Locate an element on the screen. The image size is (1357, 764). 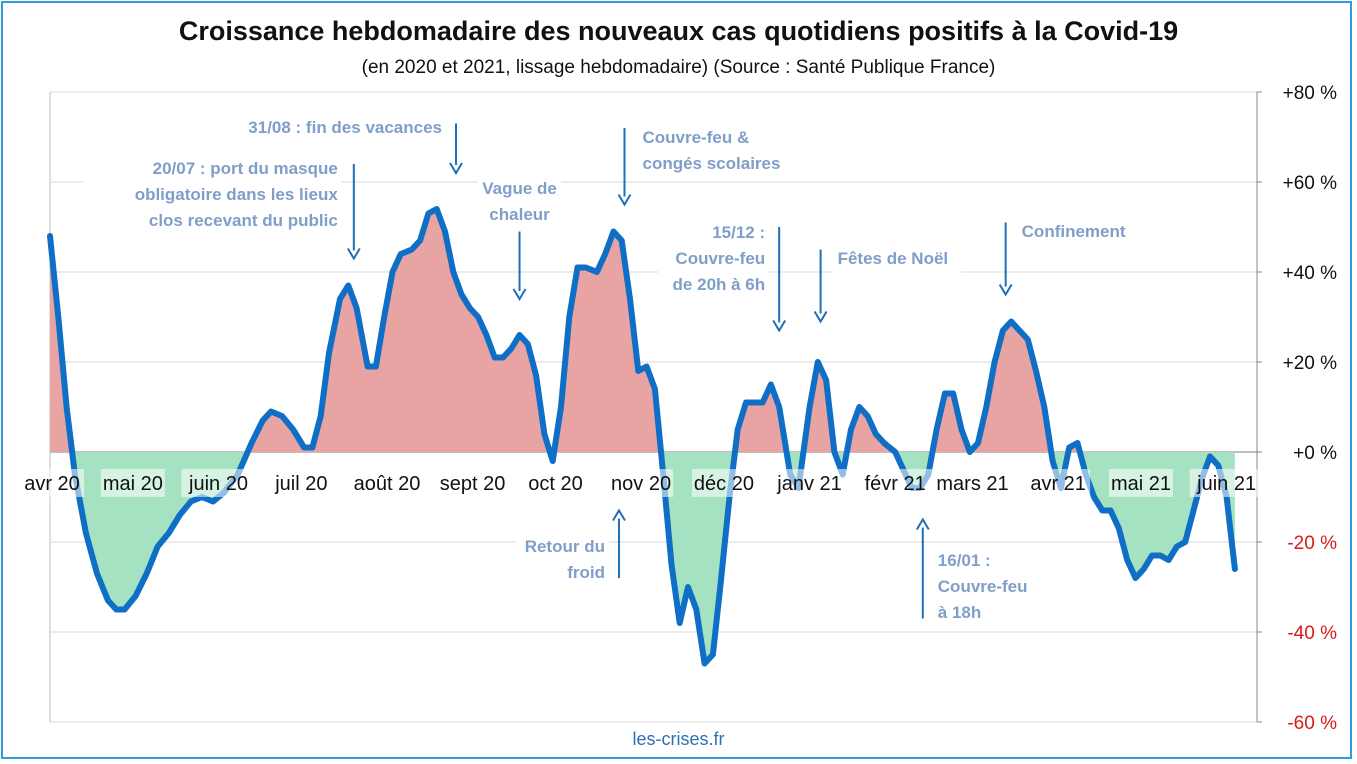
x-tick-label: avr 21 is located at coordinates (1058, 484).